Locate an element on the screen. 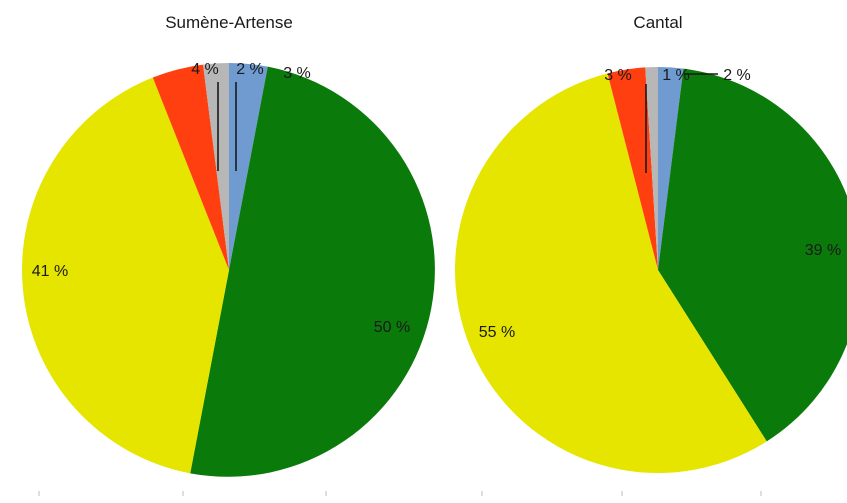 Image resolution: width=847 pixels, height=503 pixels. slice-label: 4 % is located at coordinates (205, 69).